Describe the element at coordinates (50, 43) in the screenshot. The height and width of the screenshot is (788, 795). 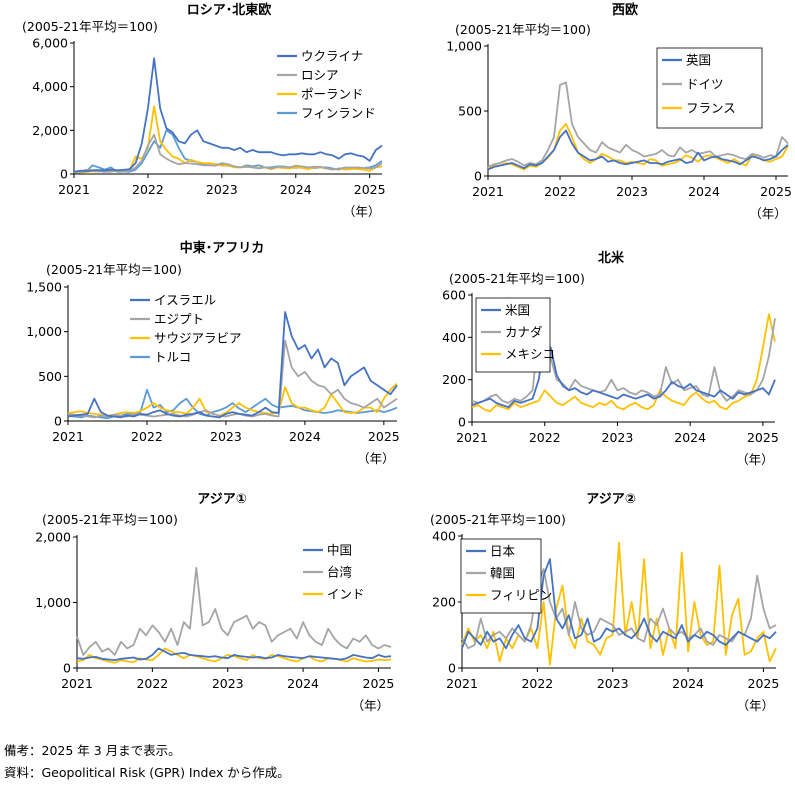
I see `y-tick-label: 6,000` at that location.